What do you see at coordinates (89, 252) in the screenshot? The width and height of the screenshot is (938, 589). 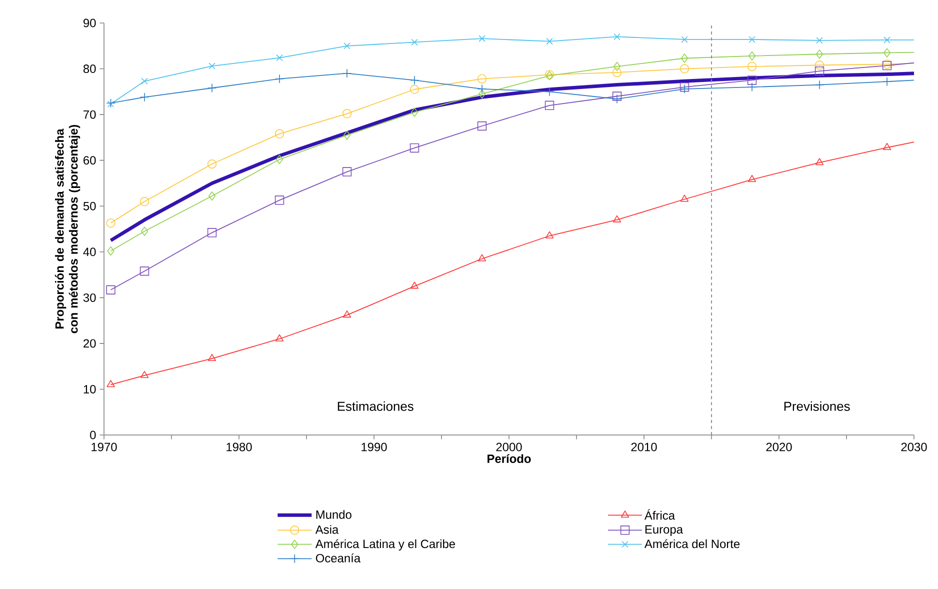 I see `y-tick-label: 40` at bounding box center [89, 252].